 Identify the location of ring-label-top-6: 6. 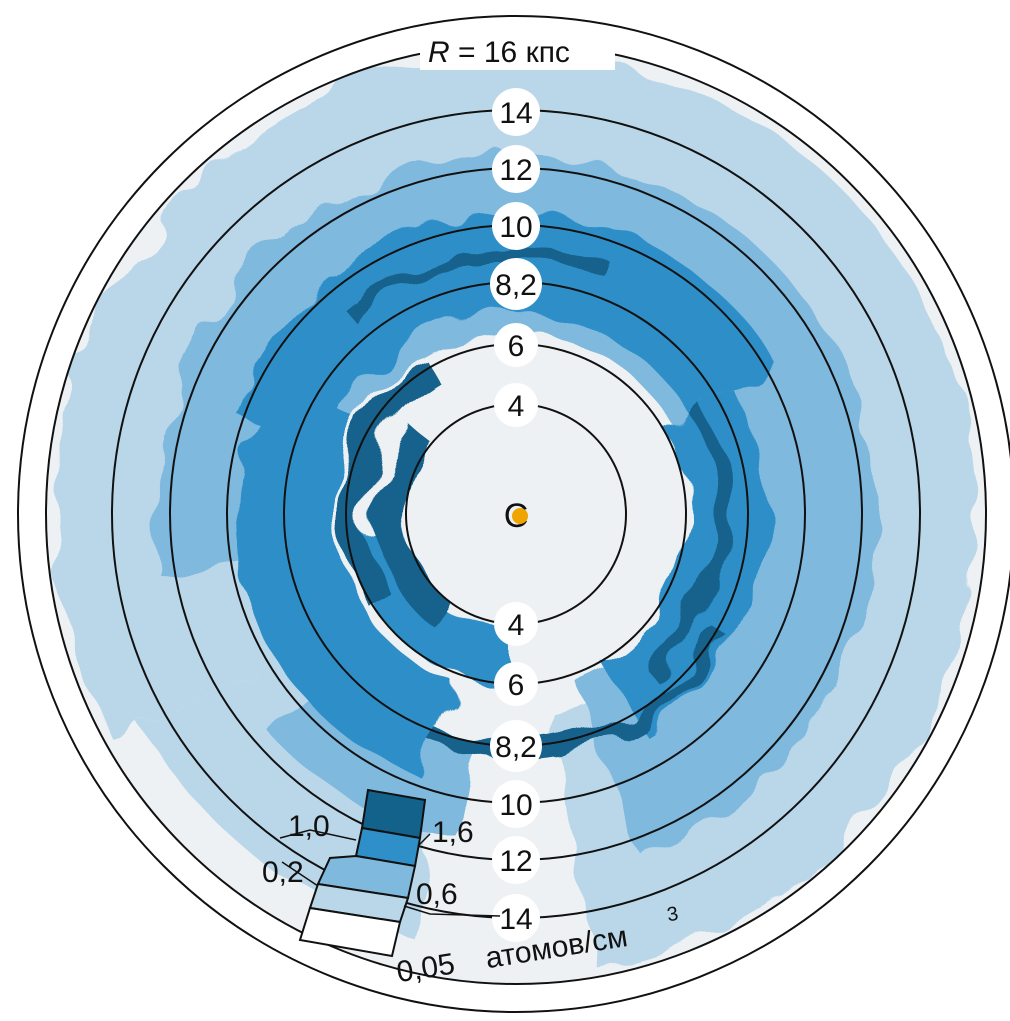
(516, 346).